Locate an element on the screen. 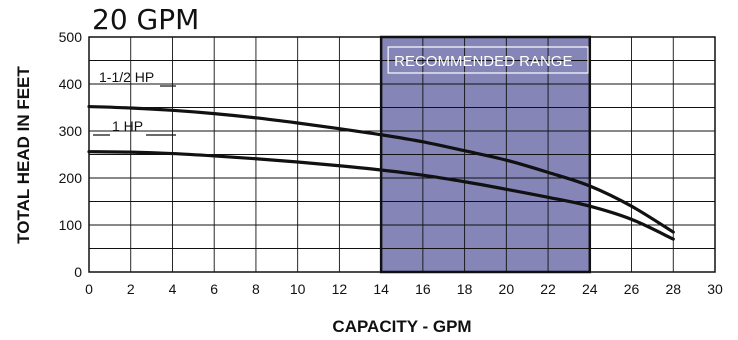 Image resolution: width=738 pixels, height=340 pixels. y-tick-label: 500 is located at coordinates (71, 37).